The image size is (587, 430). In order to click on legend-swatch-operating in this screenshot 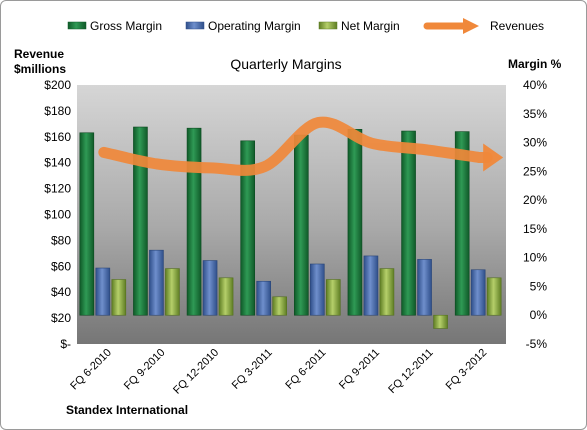, I will do `click(195, 25)`.